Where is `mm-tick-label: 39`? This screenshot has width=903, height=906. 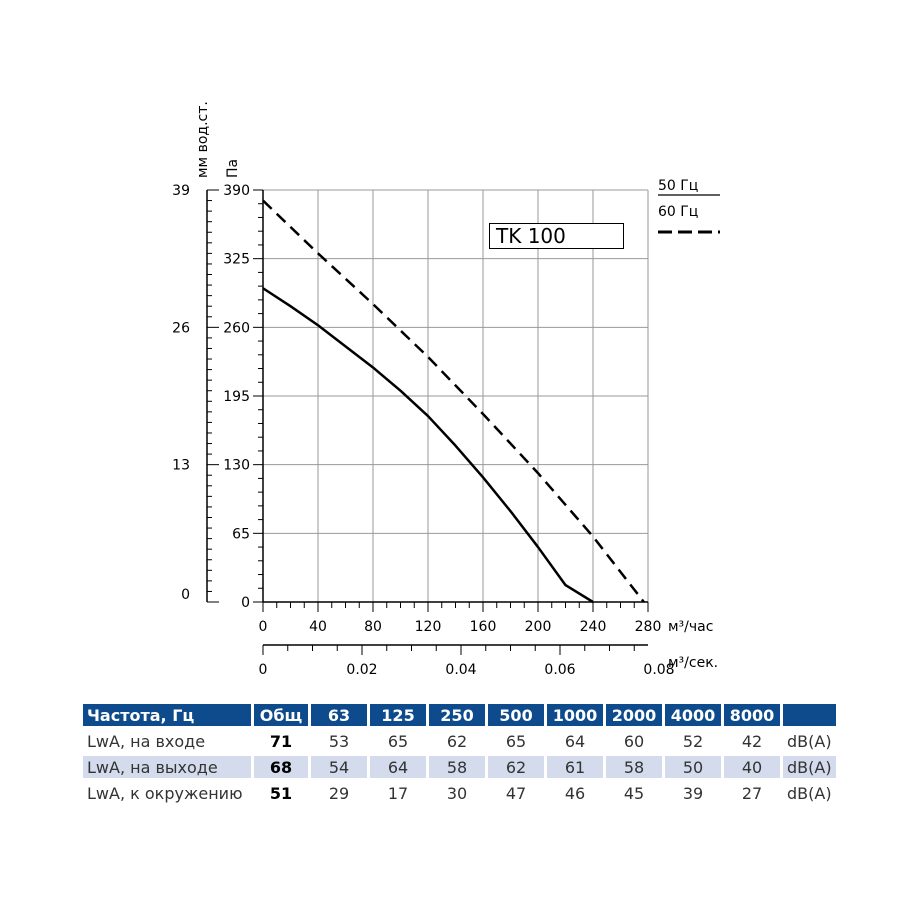 mm-tick-label: 39 is located at coordinates (181, 191).